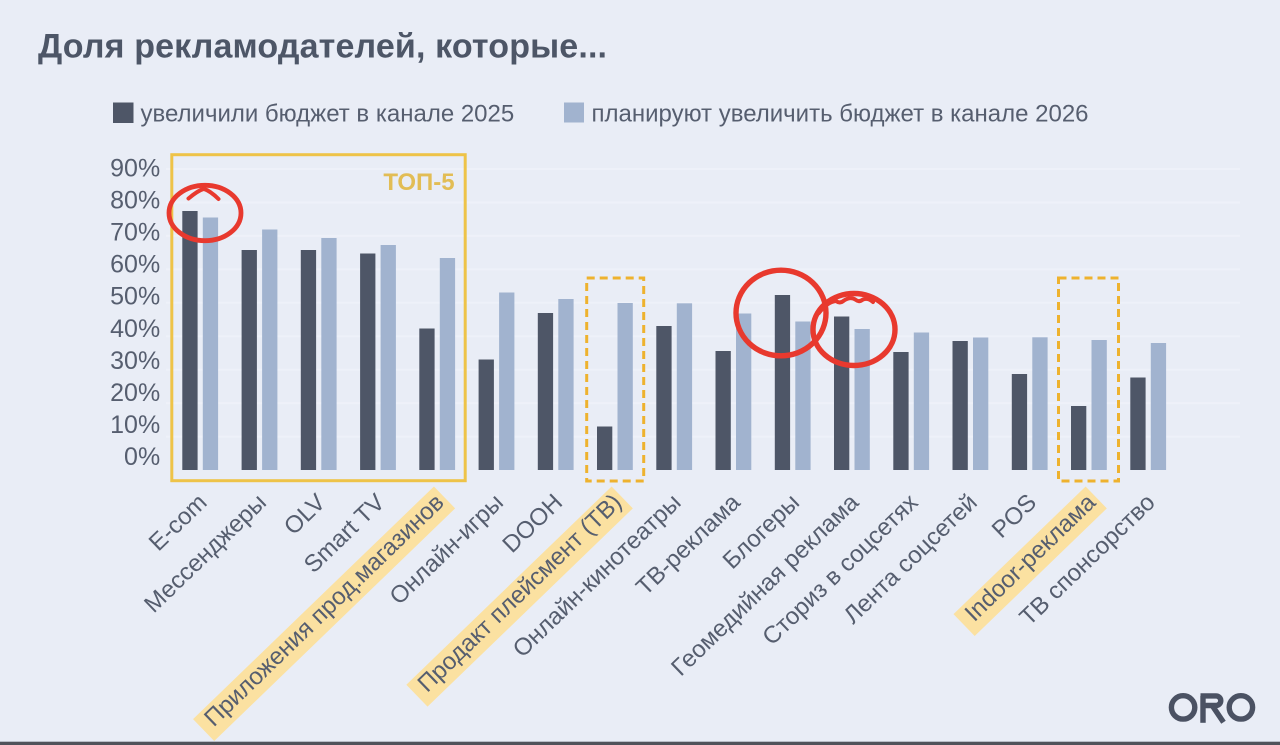 This screenshot has height=745, width=1280. Describe the element at coordinates (135, 425) in the screenshot. I see `svg-text: 10%` at that location.